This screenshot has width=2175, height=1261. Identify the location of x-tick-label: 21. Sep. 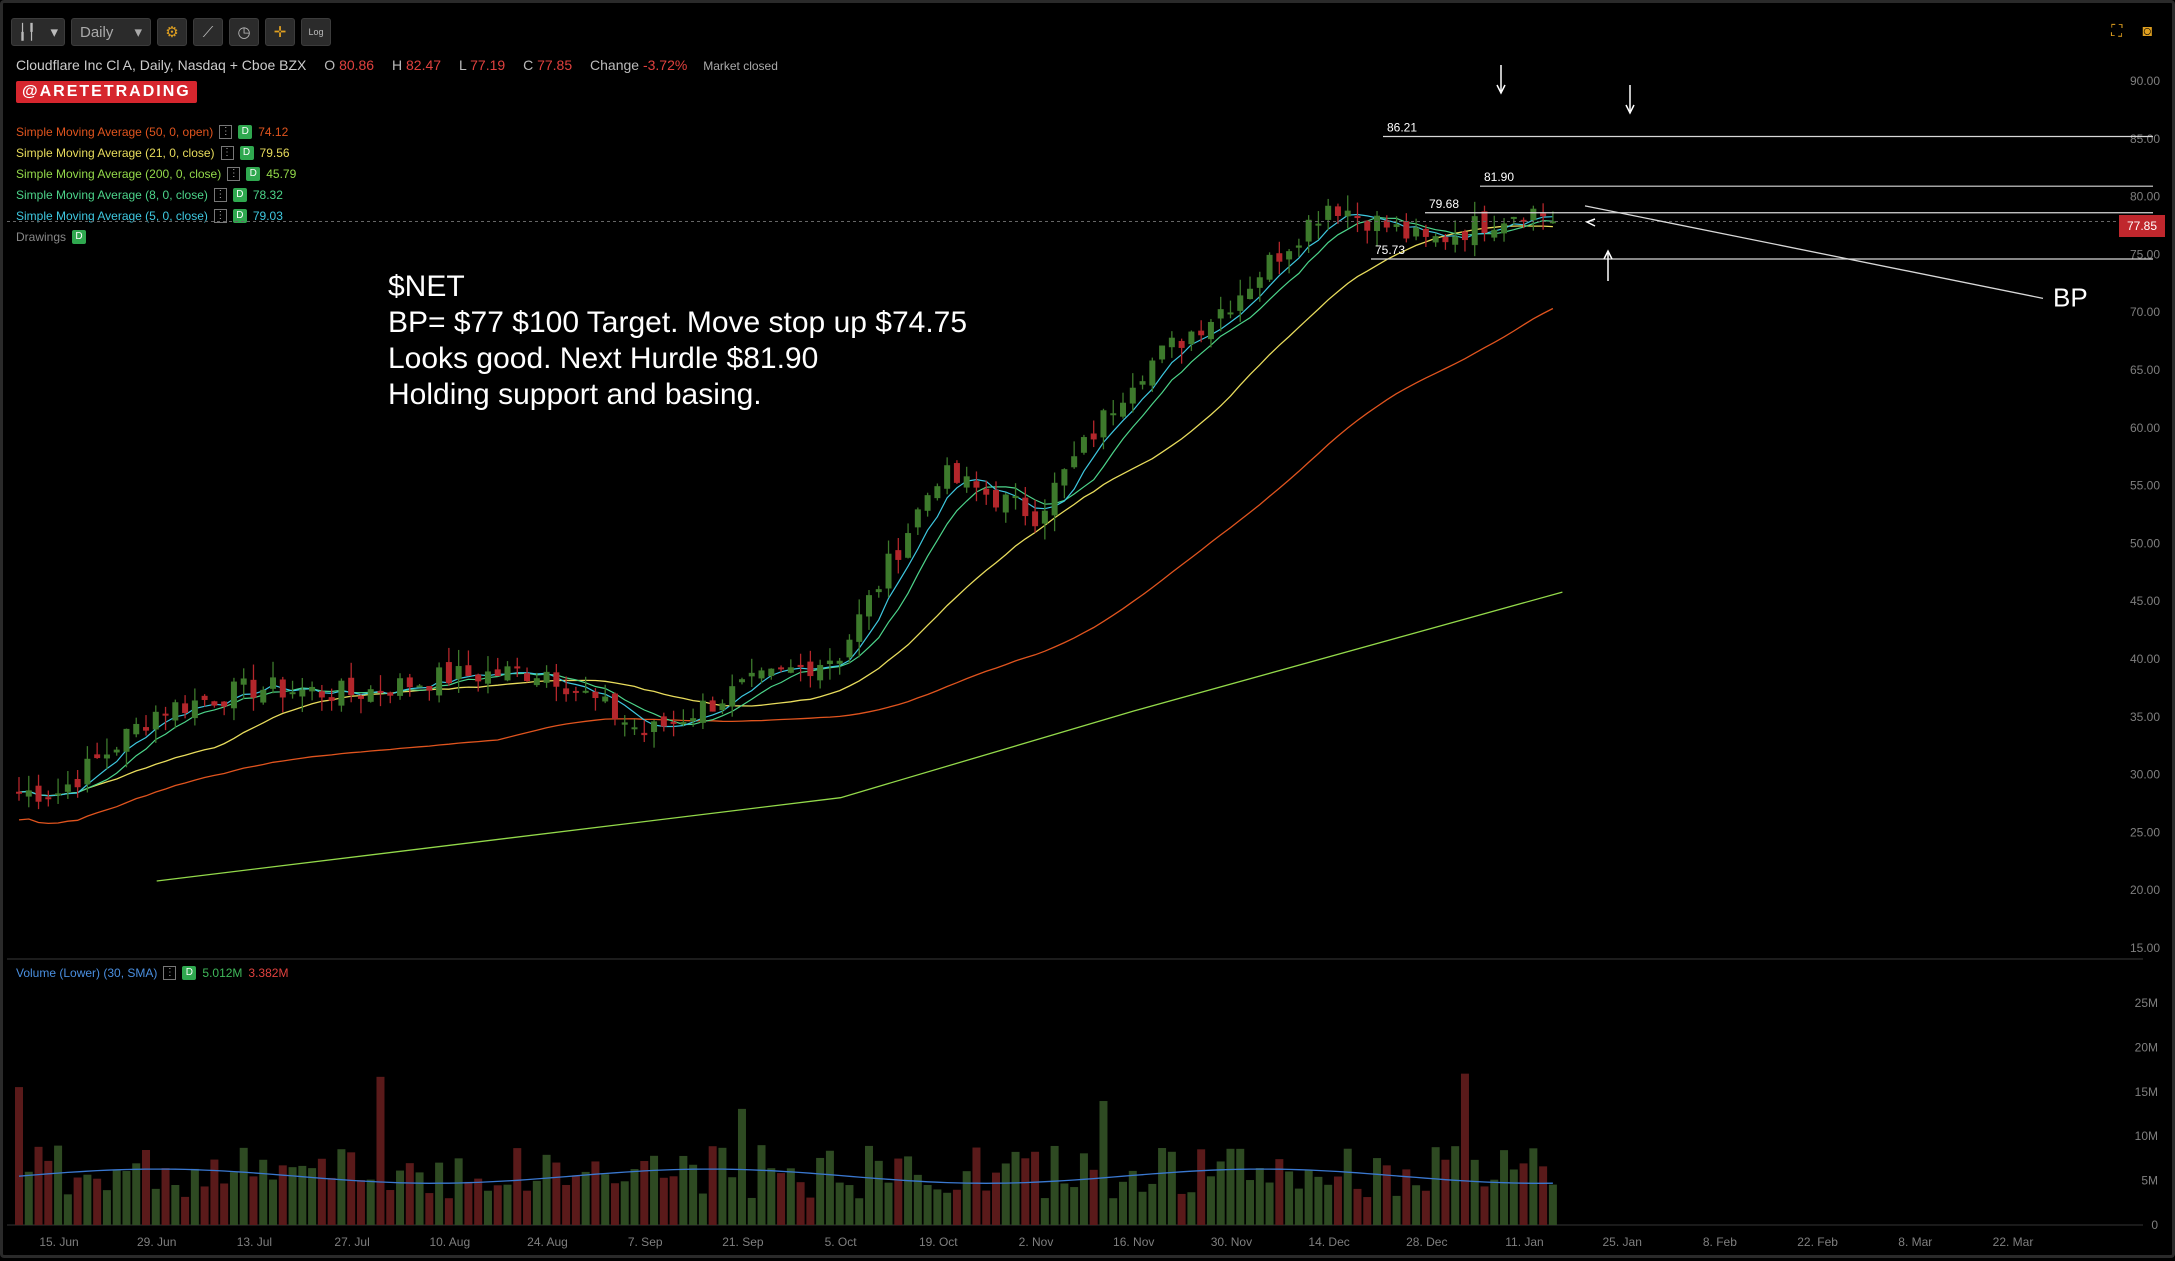
(743, 1242).